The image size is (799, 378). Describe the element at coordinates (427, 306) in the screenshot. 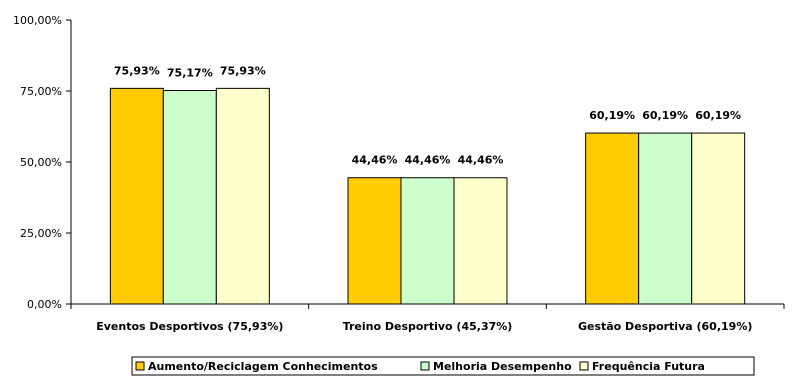

I see `x-axis` at that location.